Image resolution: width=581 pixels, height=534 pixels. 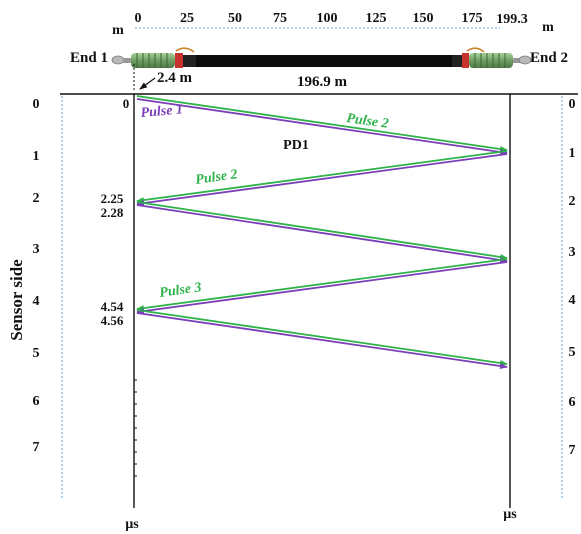 What do you see at coordinates (36, 353) in the screenshot?
I see `left-tick-5: 5` at bounding box center [36, 353].